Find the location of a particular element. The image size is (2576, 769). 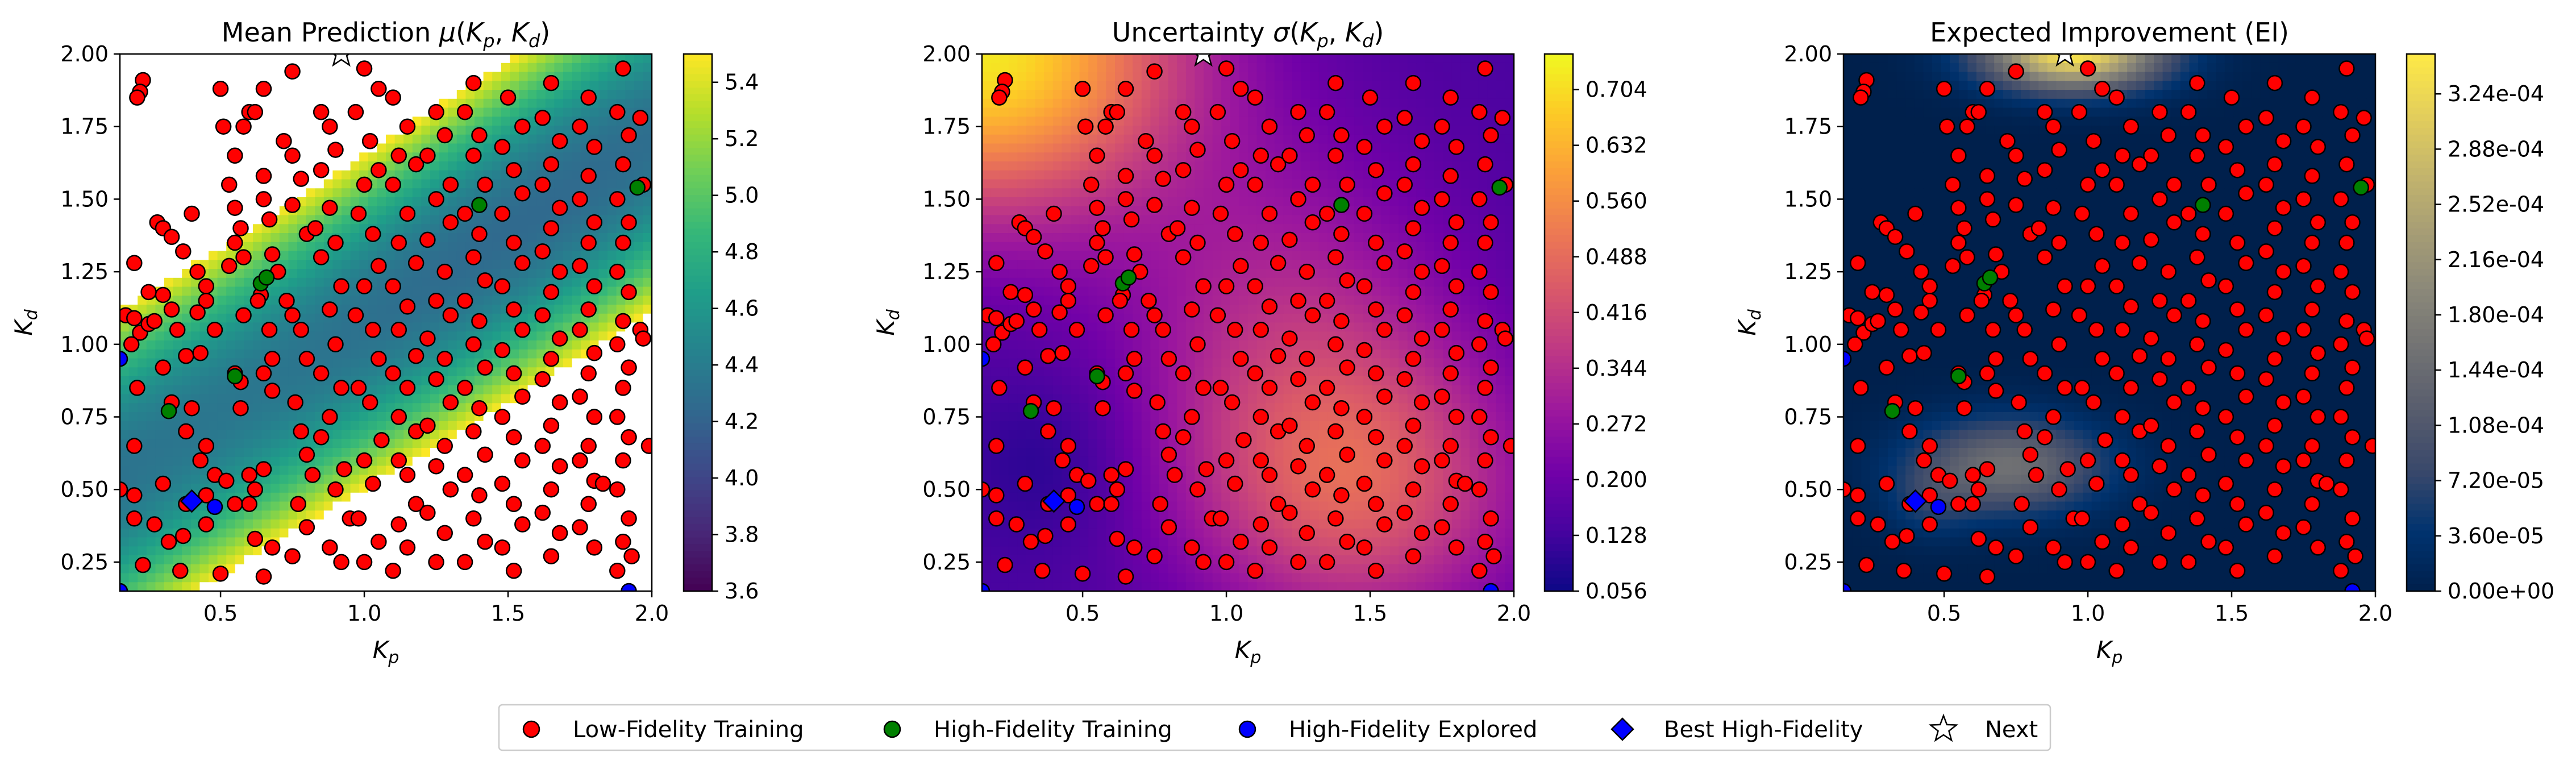

x-tick-label: 1.0 is located at coordinates (2088, 613).